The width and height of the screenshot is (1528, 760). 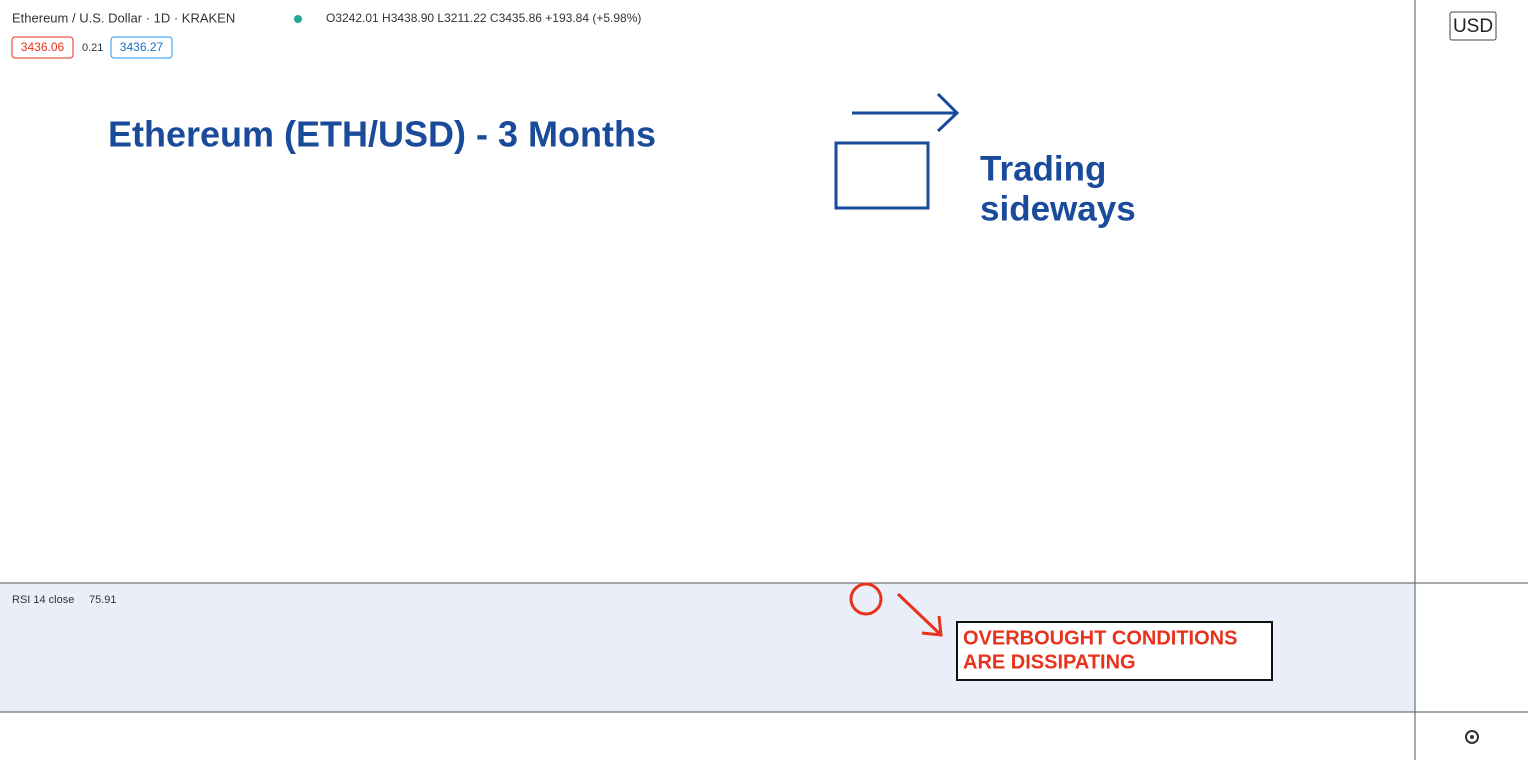 I want to click on ask: 3436.27, so click(x=142, y=47).